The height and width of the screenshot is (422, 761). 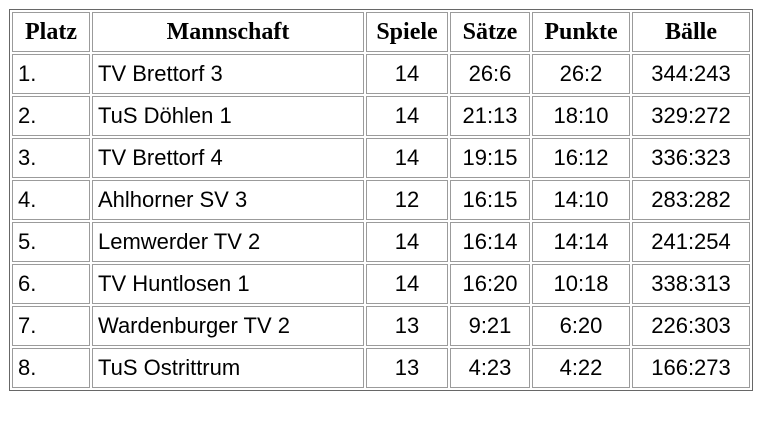 I want to click on cell-mannschaft: TuS Döhlen 1, so click(x=228, y=116).